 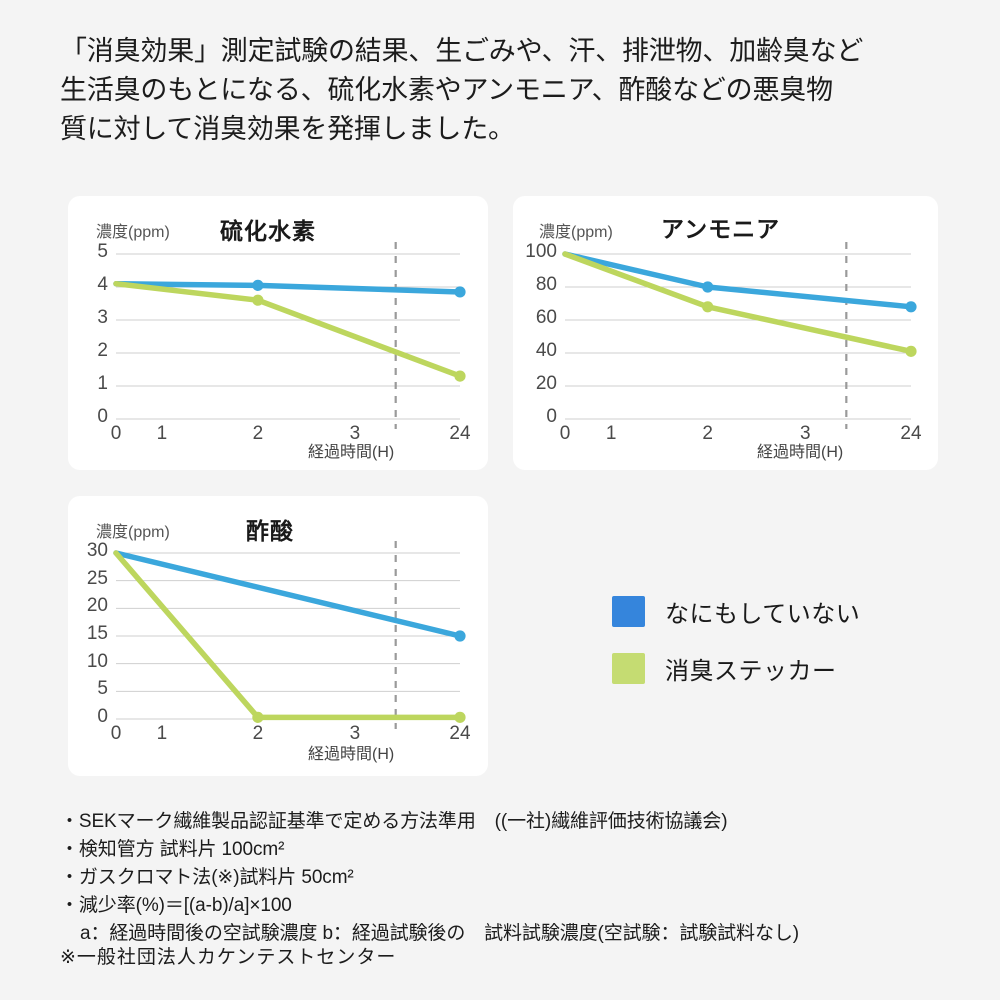 I want to click on legend-swatch-sticker, so click(x=628, y=668).